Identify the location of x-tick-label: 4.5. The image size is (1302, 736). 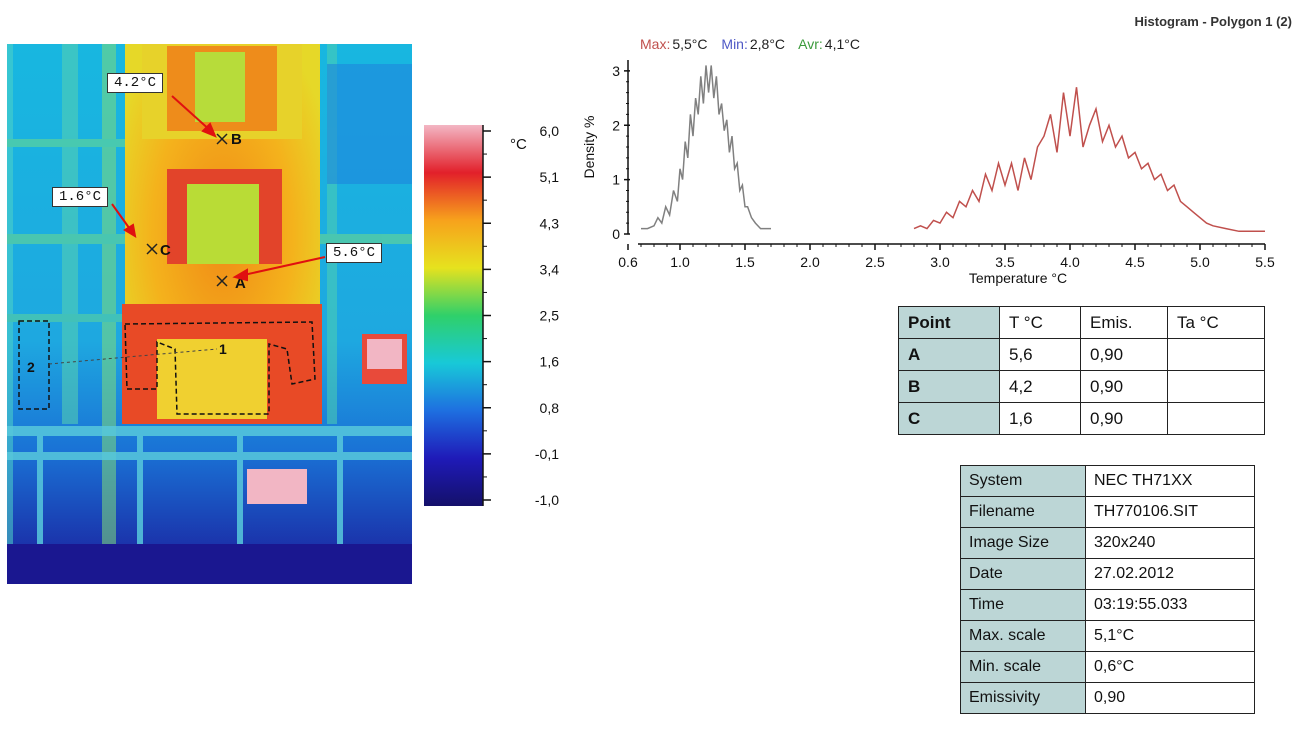
(1135, 262).